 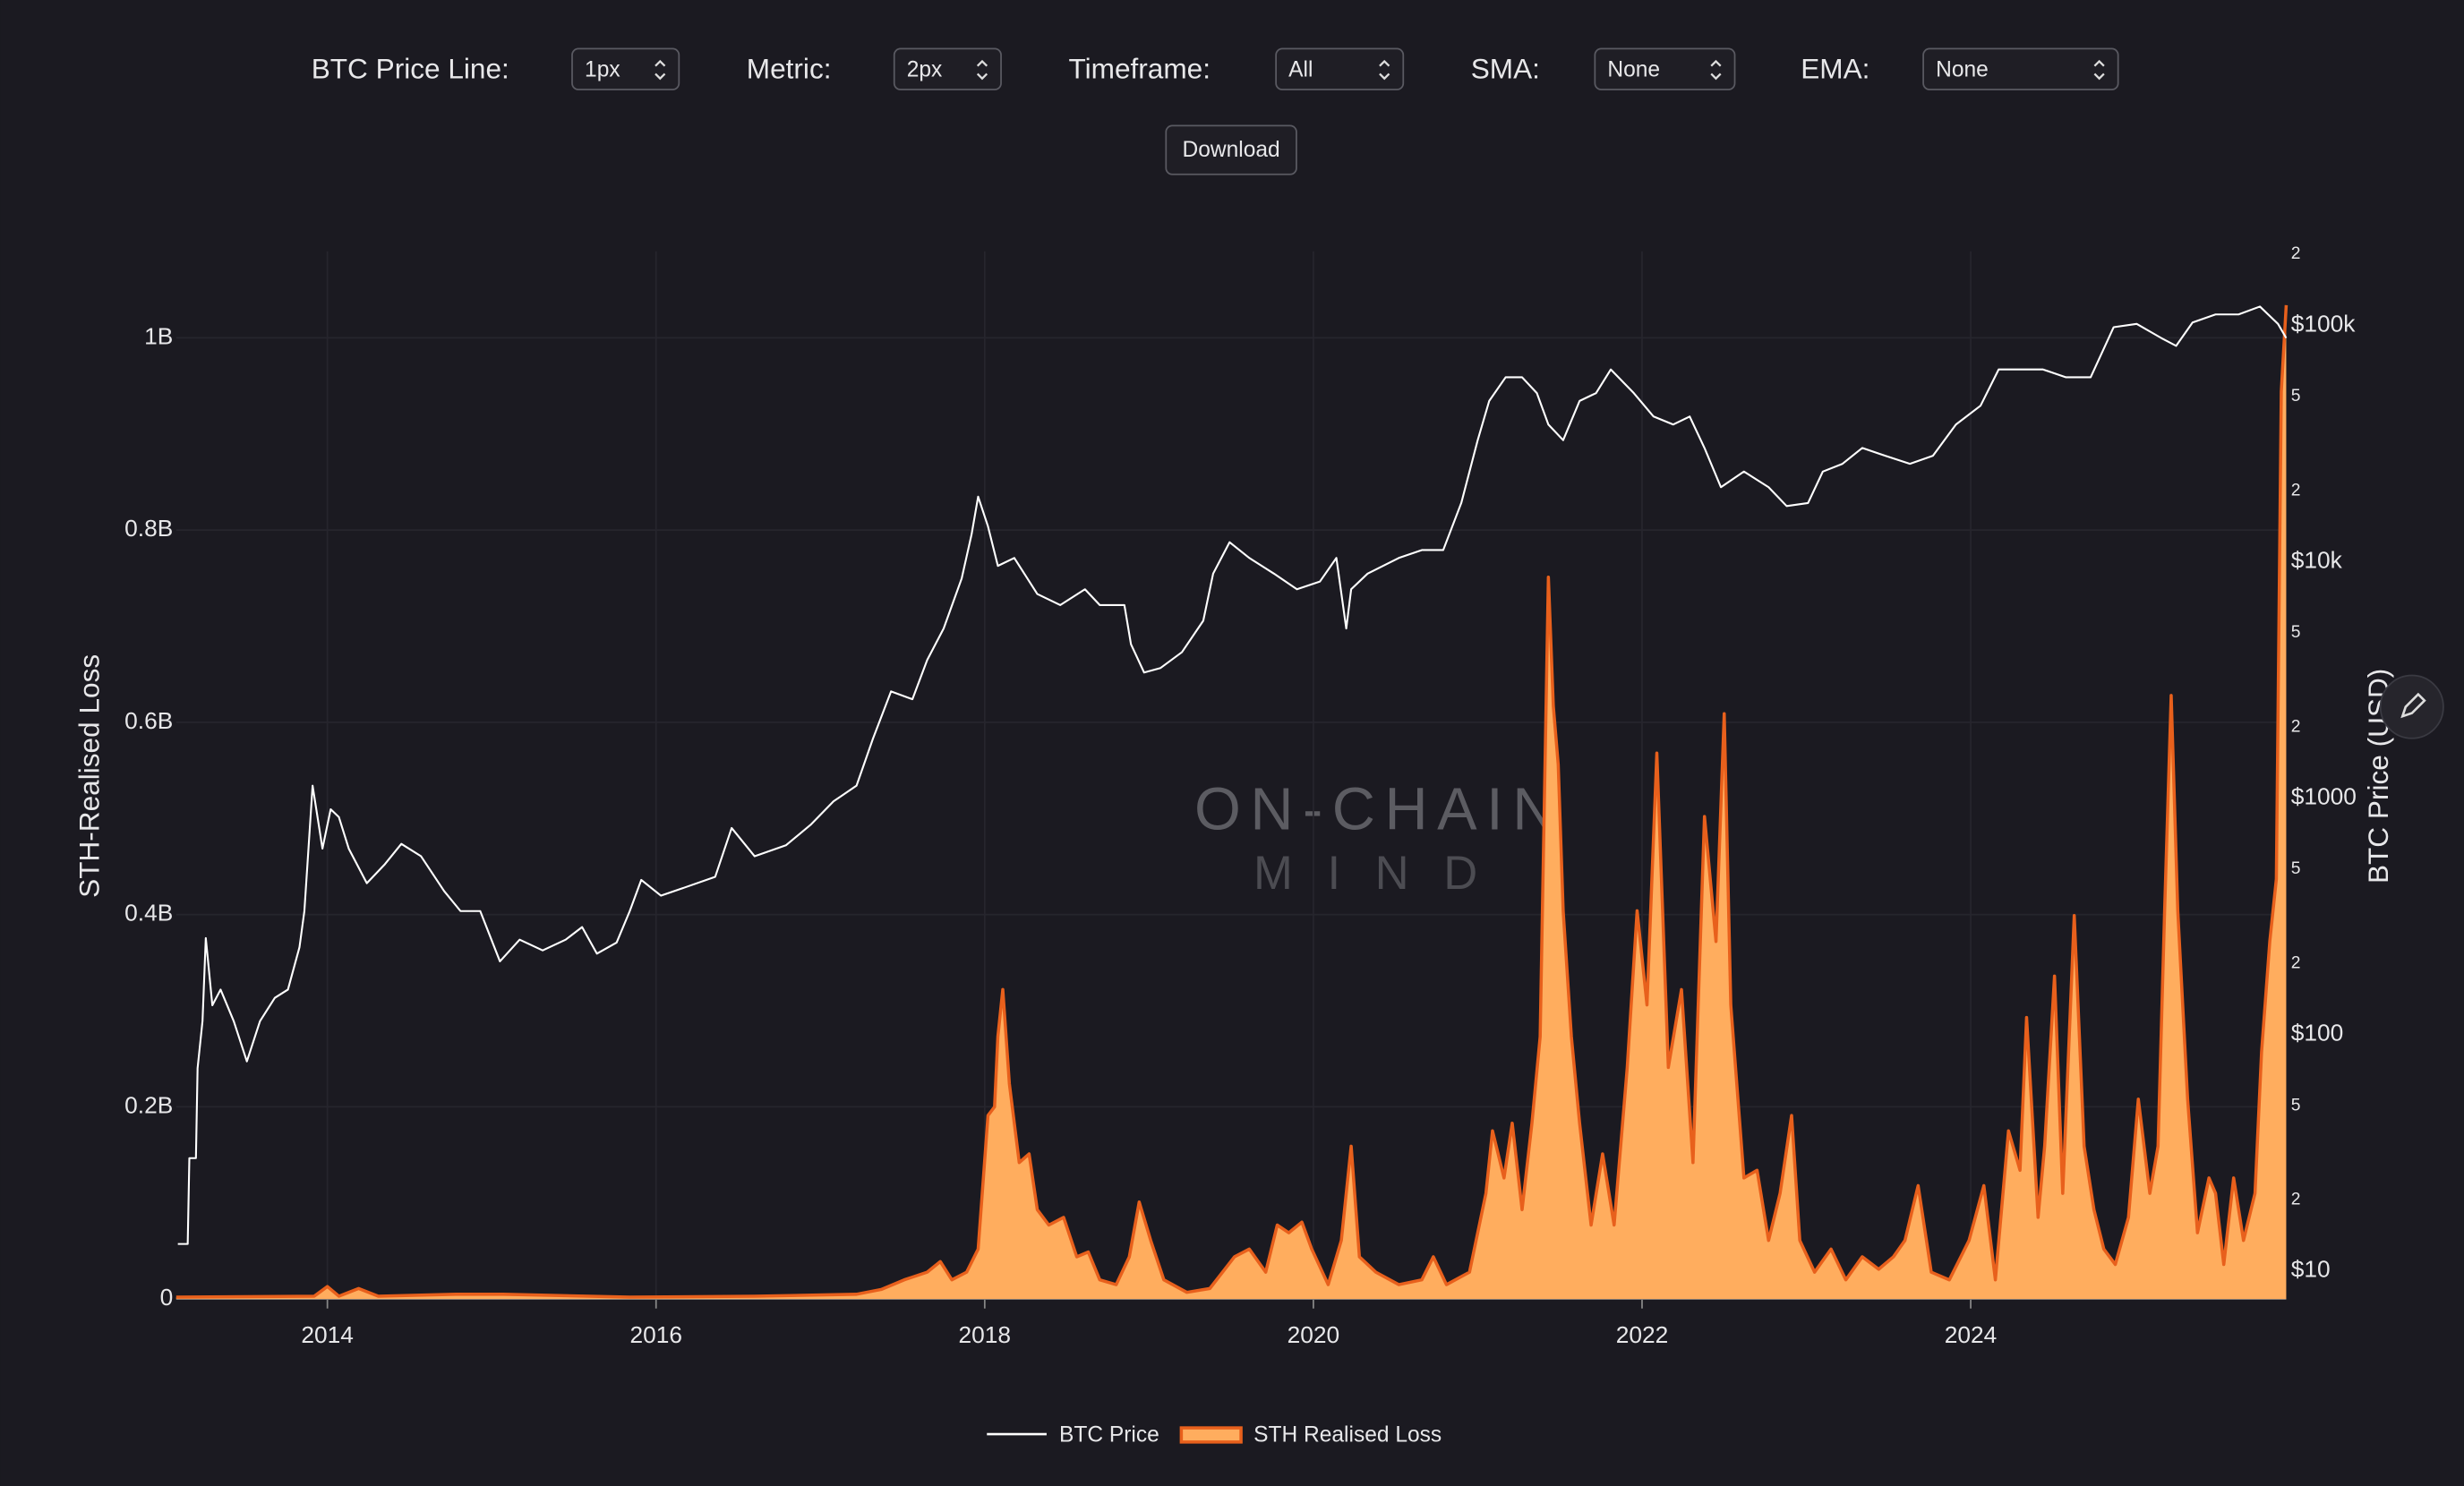 I want to click on x-tick-label: 2022, so click(x=1642, y=1334).